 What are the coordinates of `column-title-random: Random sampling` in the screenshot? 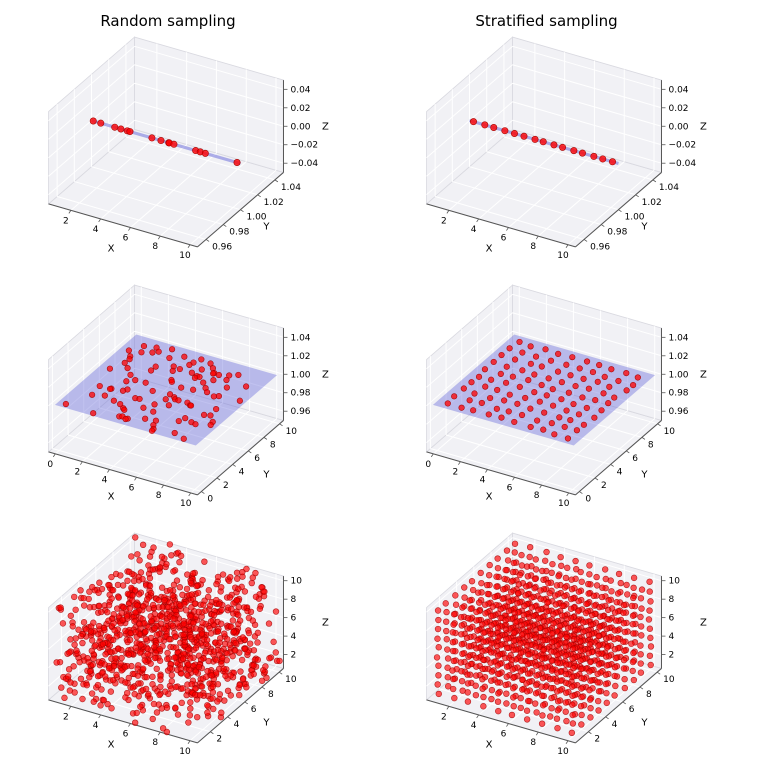 It's located at (168, 21).